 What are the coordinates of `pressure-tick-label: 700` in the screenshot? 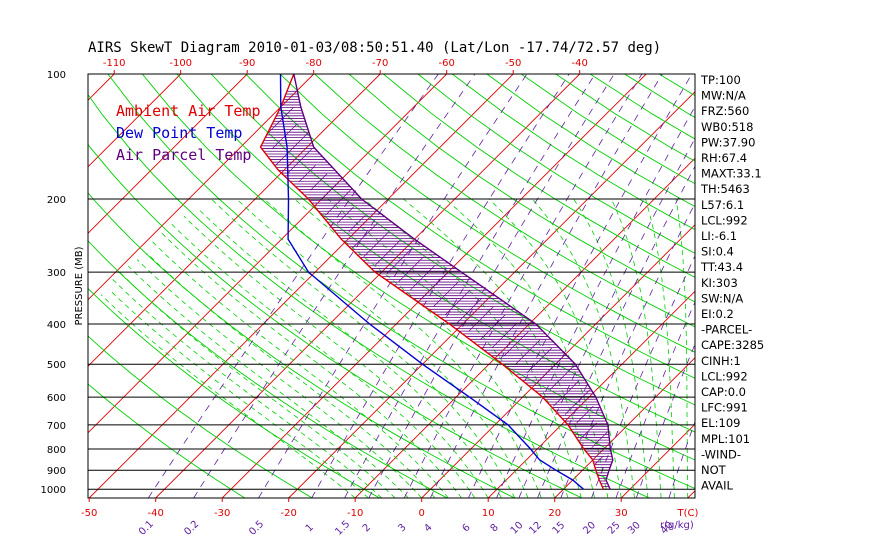 It's located at (56, 426).